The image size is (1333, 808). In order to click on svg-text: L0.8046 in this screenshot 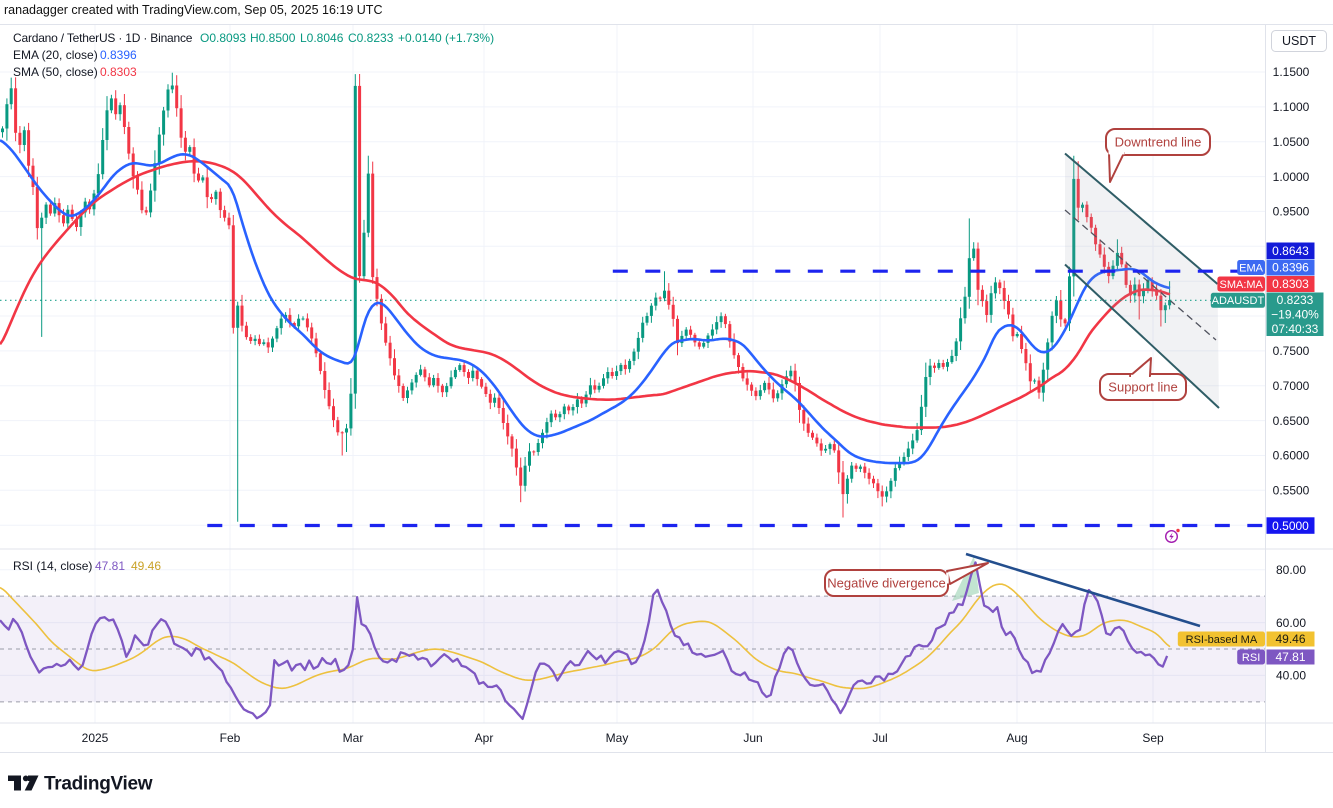, I will do `click(322, 38)`.